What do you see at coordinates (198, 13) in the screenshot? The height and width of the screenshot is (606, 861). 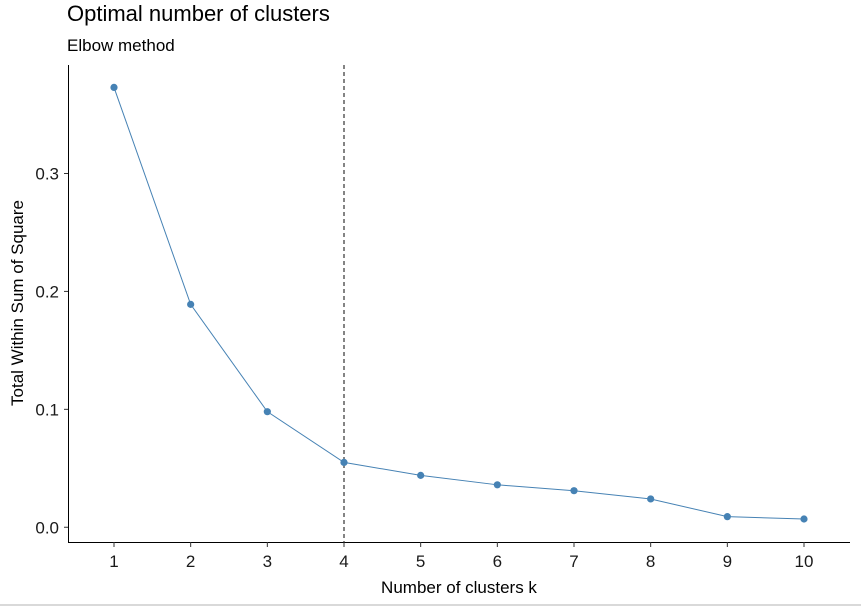 I see `chart-title: Optimal number of clusters` at bounding box center [198, 13].